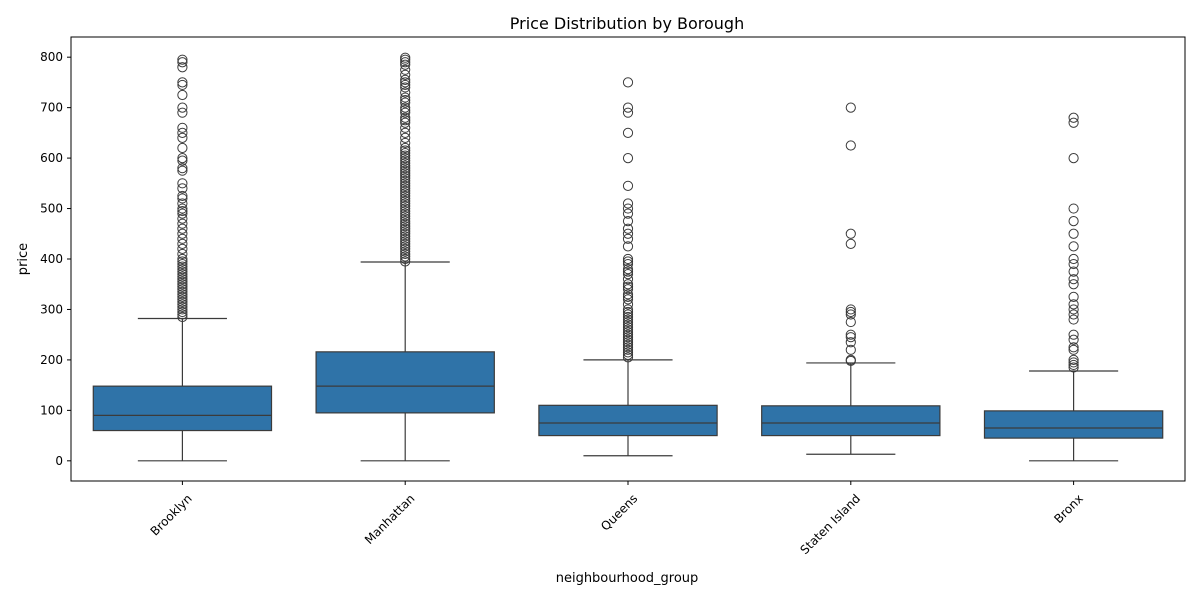 Image resolution: width=1200 pixels, height=600 pixels. I want to click on y-tick-label: 800, so click(51, 57).